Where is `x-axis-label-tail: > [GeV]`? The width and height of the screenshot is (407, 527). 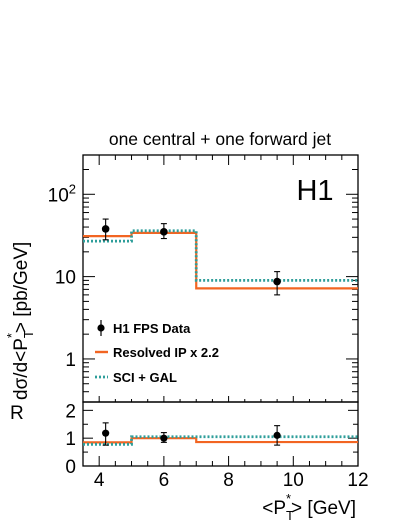
x-axis-label-tail: > [GeV] is located at coordinates (323, 508).